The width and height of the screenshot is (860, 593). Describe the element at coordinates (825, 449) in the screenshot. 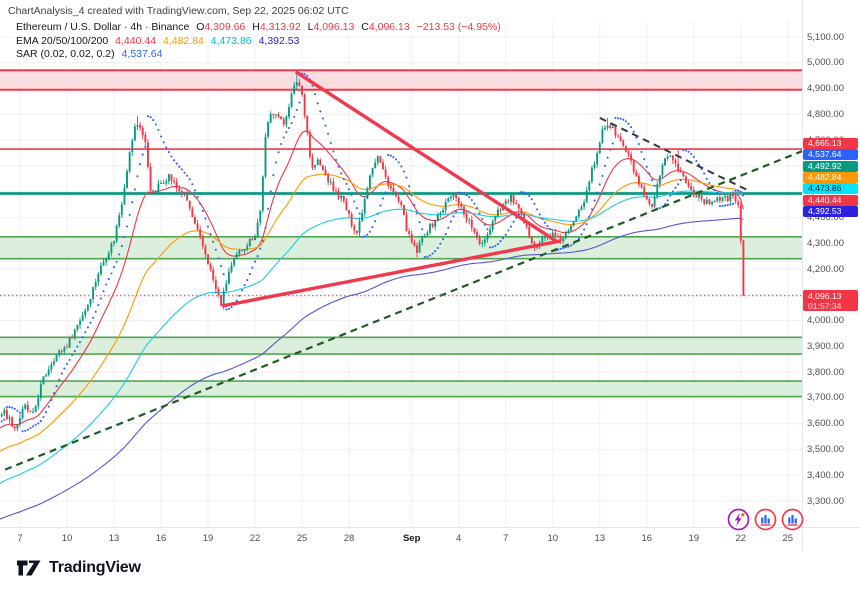

I see `price-tick-label: 3,500.00` at that location.